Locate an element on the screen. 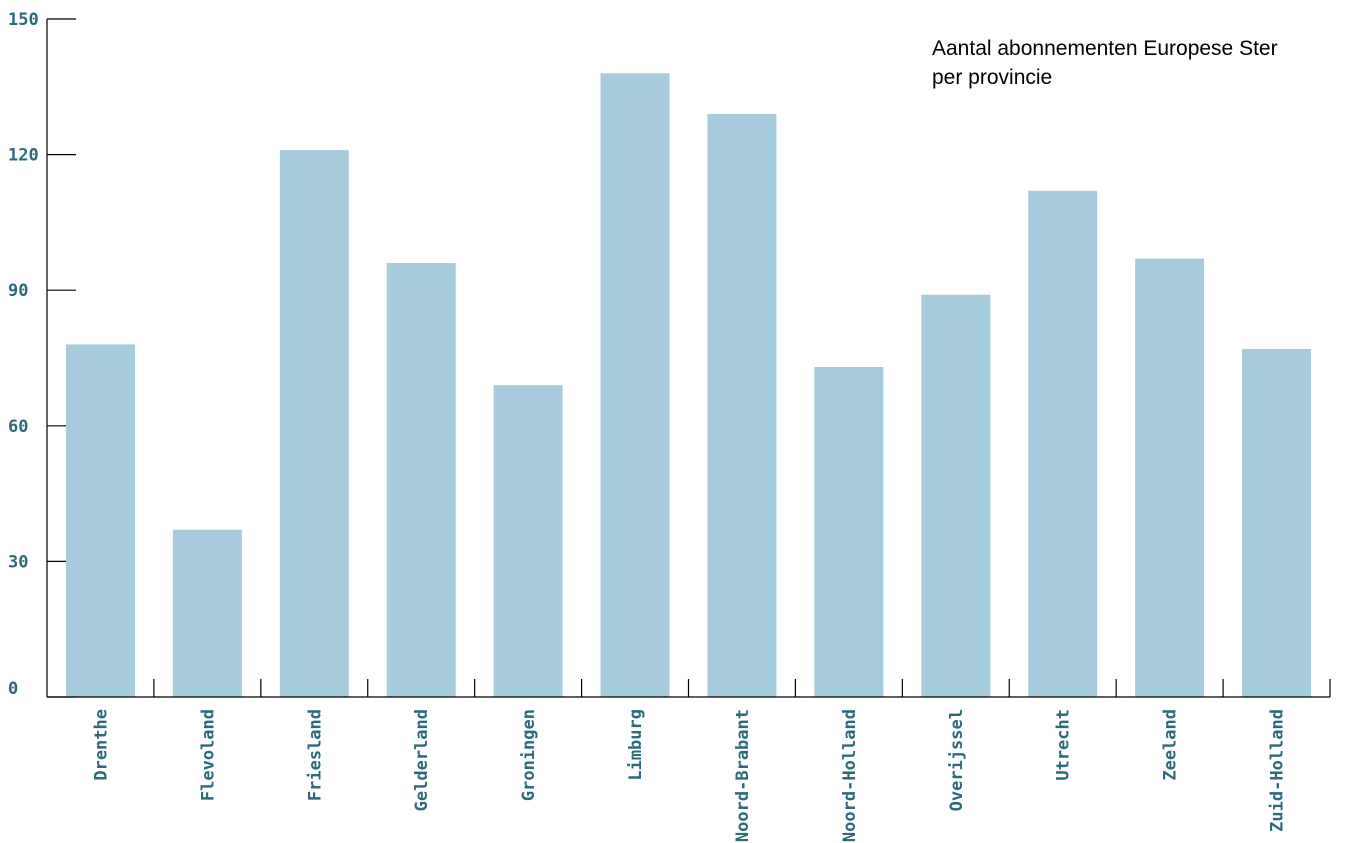  y-tick-label: 120 is located at coordinates (23, 156).